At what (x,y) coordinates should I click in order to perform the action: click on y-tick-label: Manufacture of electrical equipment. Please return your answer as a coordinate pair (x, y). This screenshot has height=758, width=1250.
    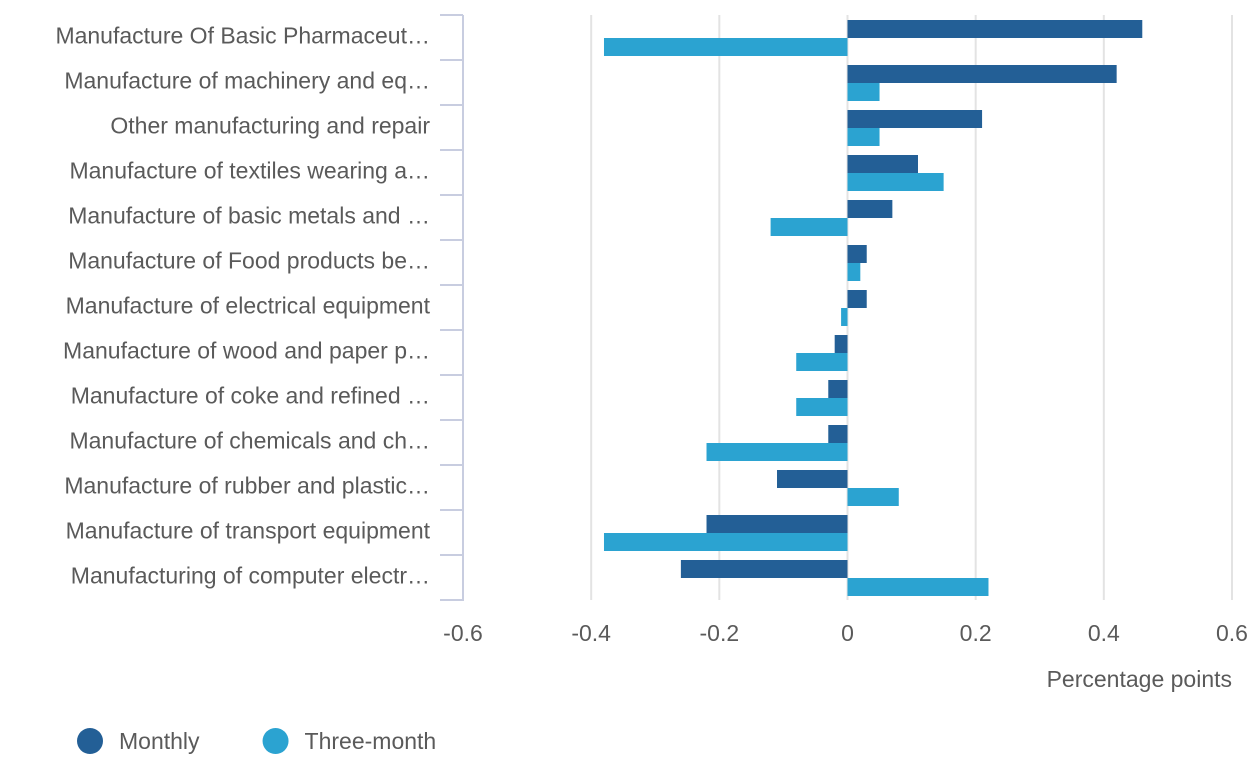
    Looking at the image, I should click on (248, 306).